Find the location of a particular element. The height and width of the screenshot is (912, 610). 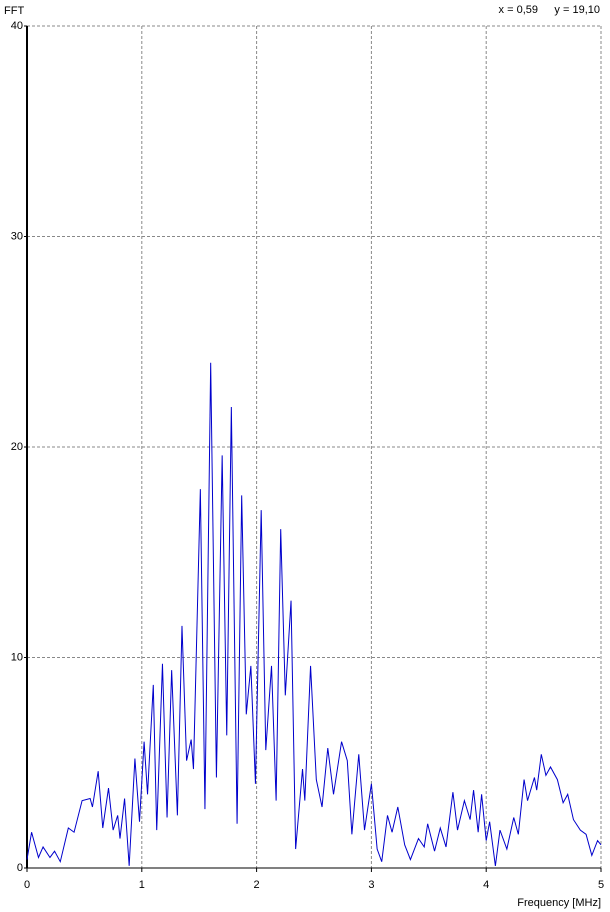

y-tick-label: 10 is located at coordinates (17, 657).